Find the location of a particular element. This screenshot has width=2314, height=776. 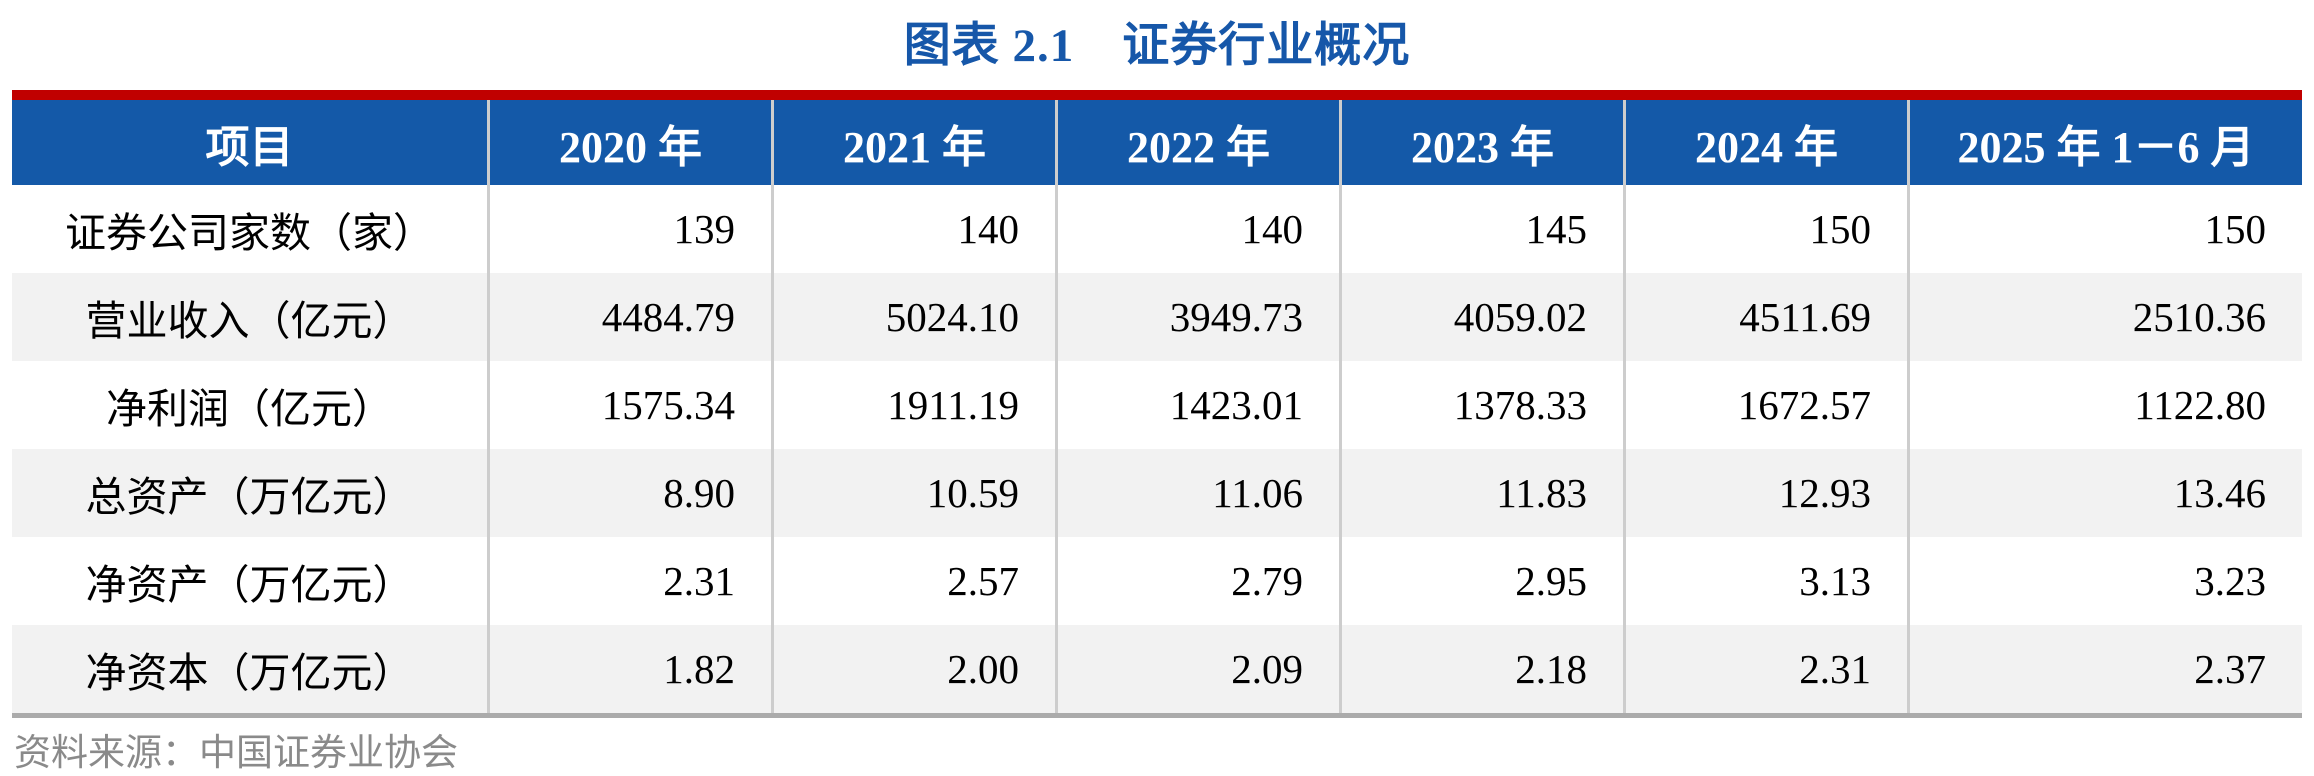

table-cell: 13.46 is located at coordinates (2104, 493).